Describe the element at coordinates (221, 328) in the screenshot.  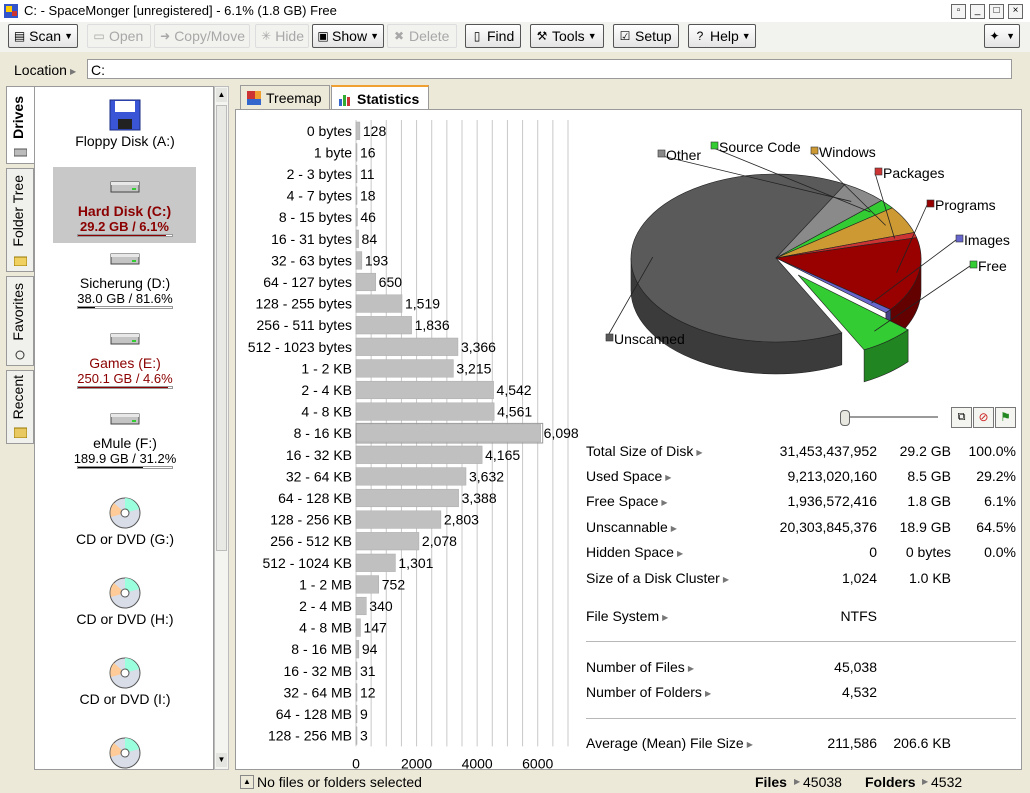
I see `scroll-thumb` at that location.